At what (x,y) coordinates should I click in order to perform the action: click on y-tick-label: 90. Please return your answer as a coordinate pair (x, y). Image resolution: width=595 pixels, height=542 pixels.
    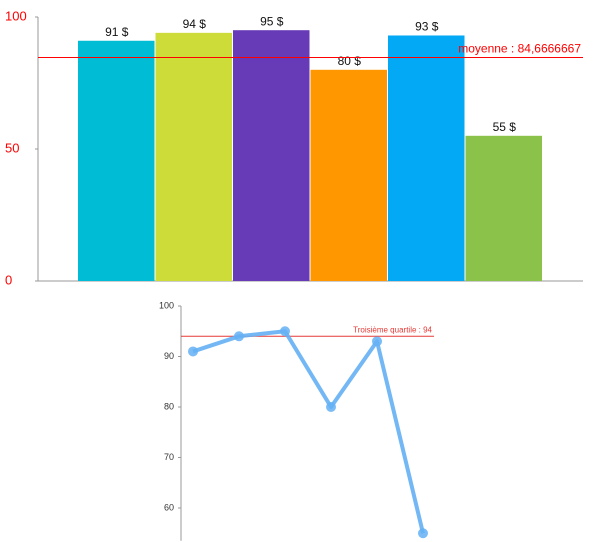
    Looking at the image, I should click on (169, 356).